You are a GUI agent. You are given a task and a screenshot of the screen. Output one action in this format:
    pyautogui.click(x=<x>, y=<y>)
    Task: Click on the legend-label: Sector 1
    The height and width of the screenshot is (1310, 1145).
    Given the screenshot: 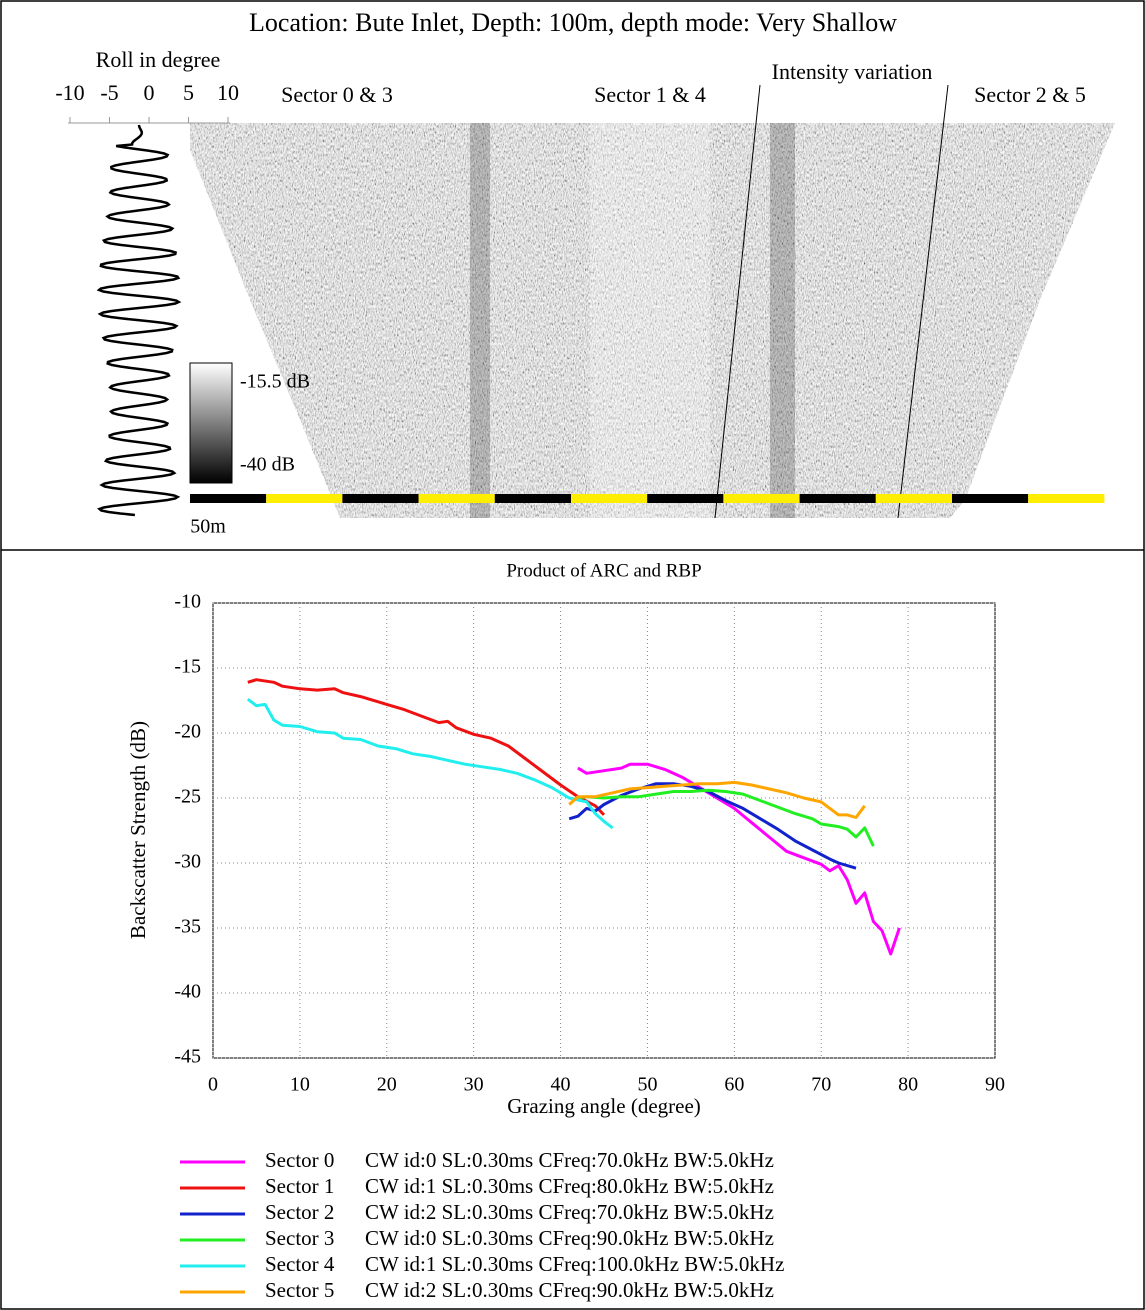 What is the action you would take?
    pyautogui.click(x=299, y=1186)
    